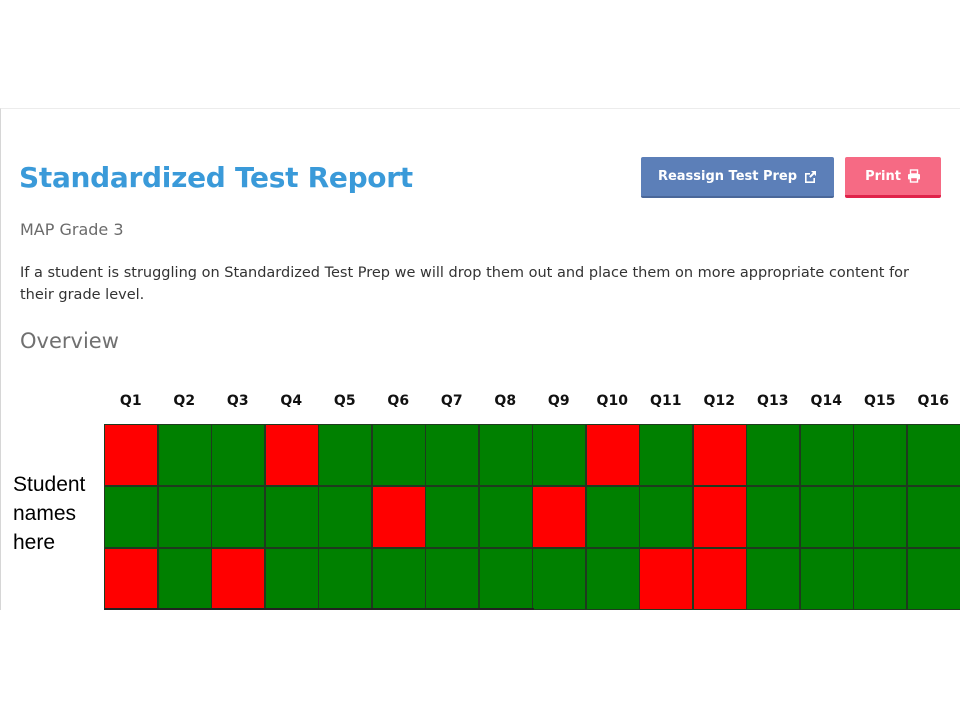  I want to click on question-header-q11: Q11, so click(666, 401).